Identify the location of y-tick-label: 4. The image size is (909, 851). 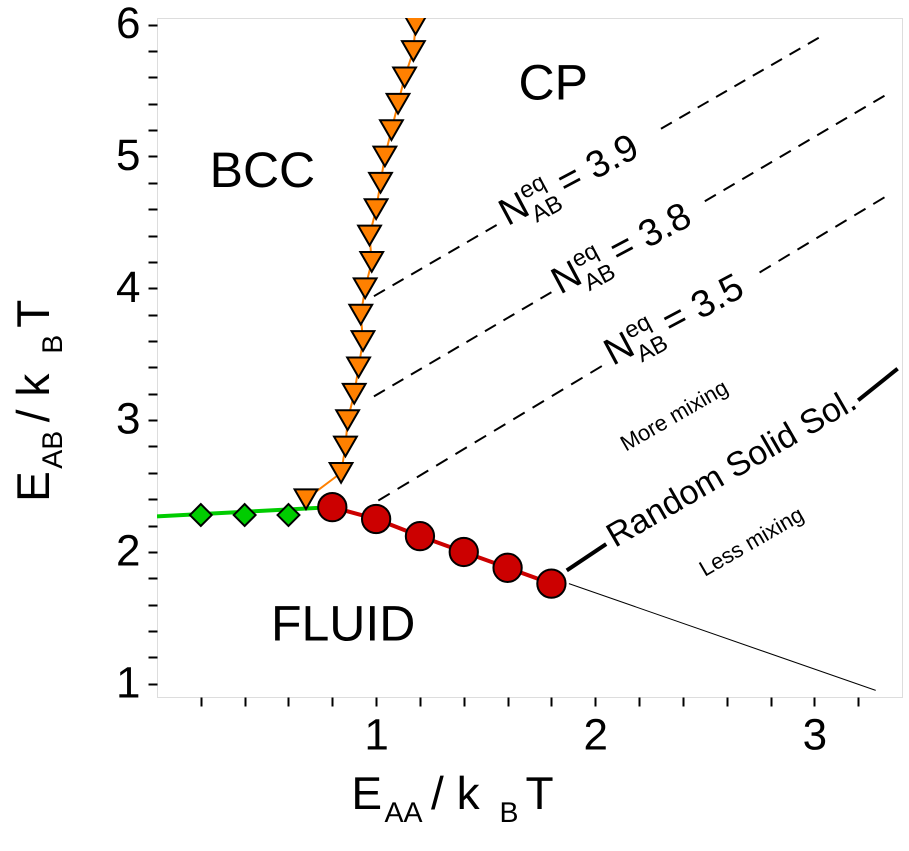
(128, 287).